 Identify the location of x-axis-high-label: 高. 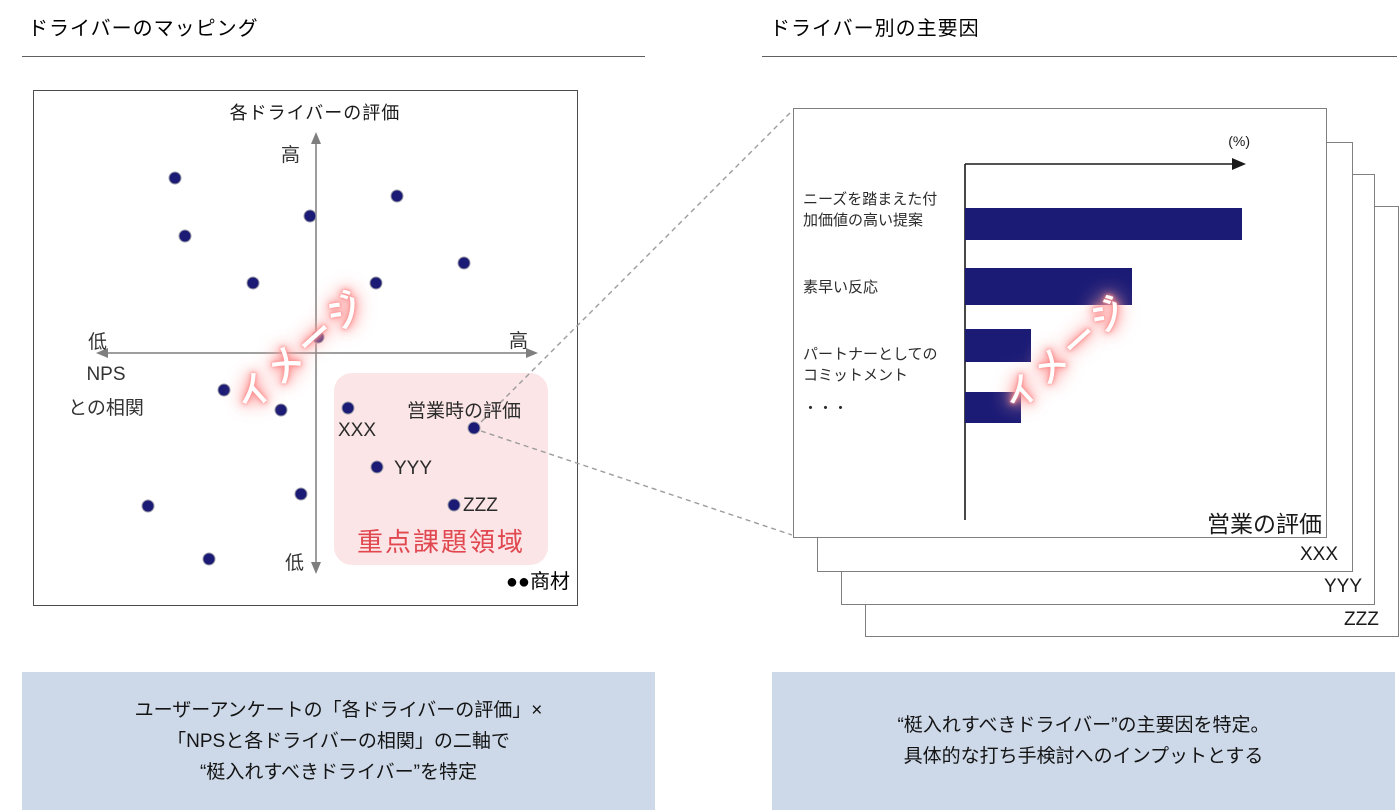
(519, 341).